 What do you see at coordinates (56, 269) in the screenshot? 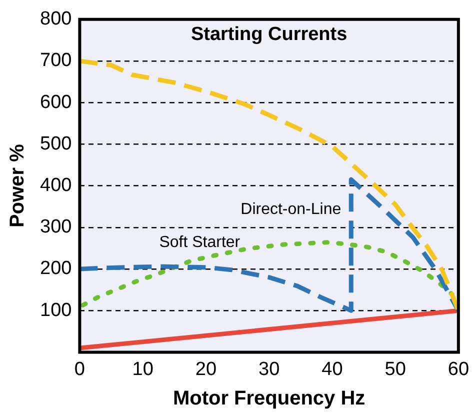
I see `y-tick-label: 200` at bounding box center [56, 269].